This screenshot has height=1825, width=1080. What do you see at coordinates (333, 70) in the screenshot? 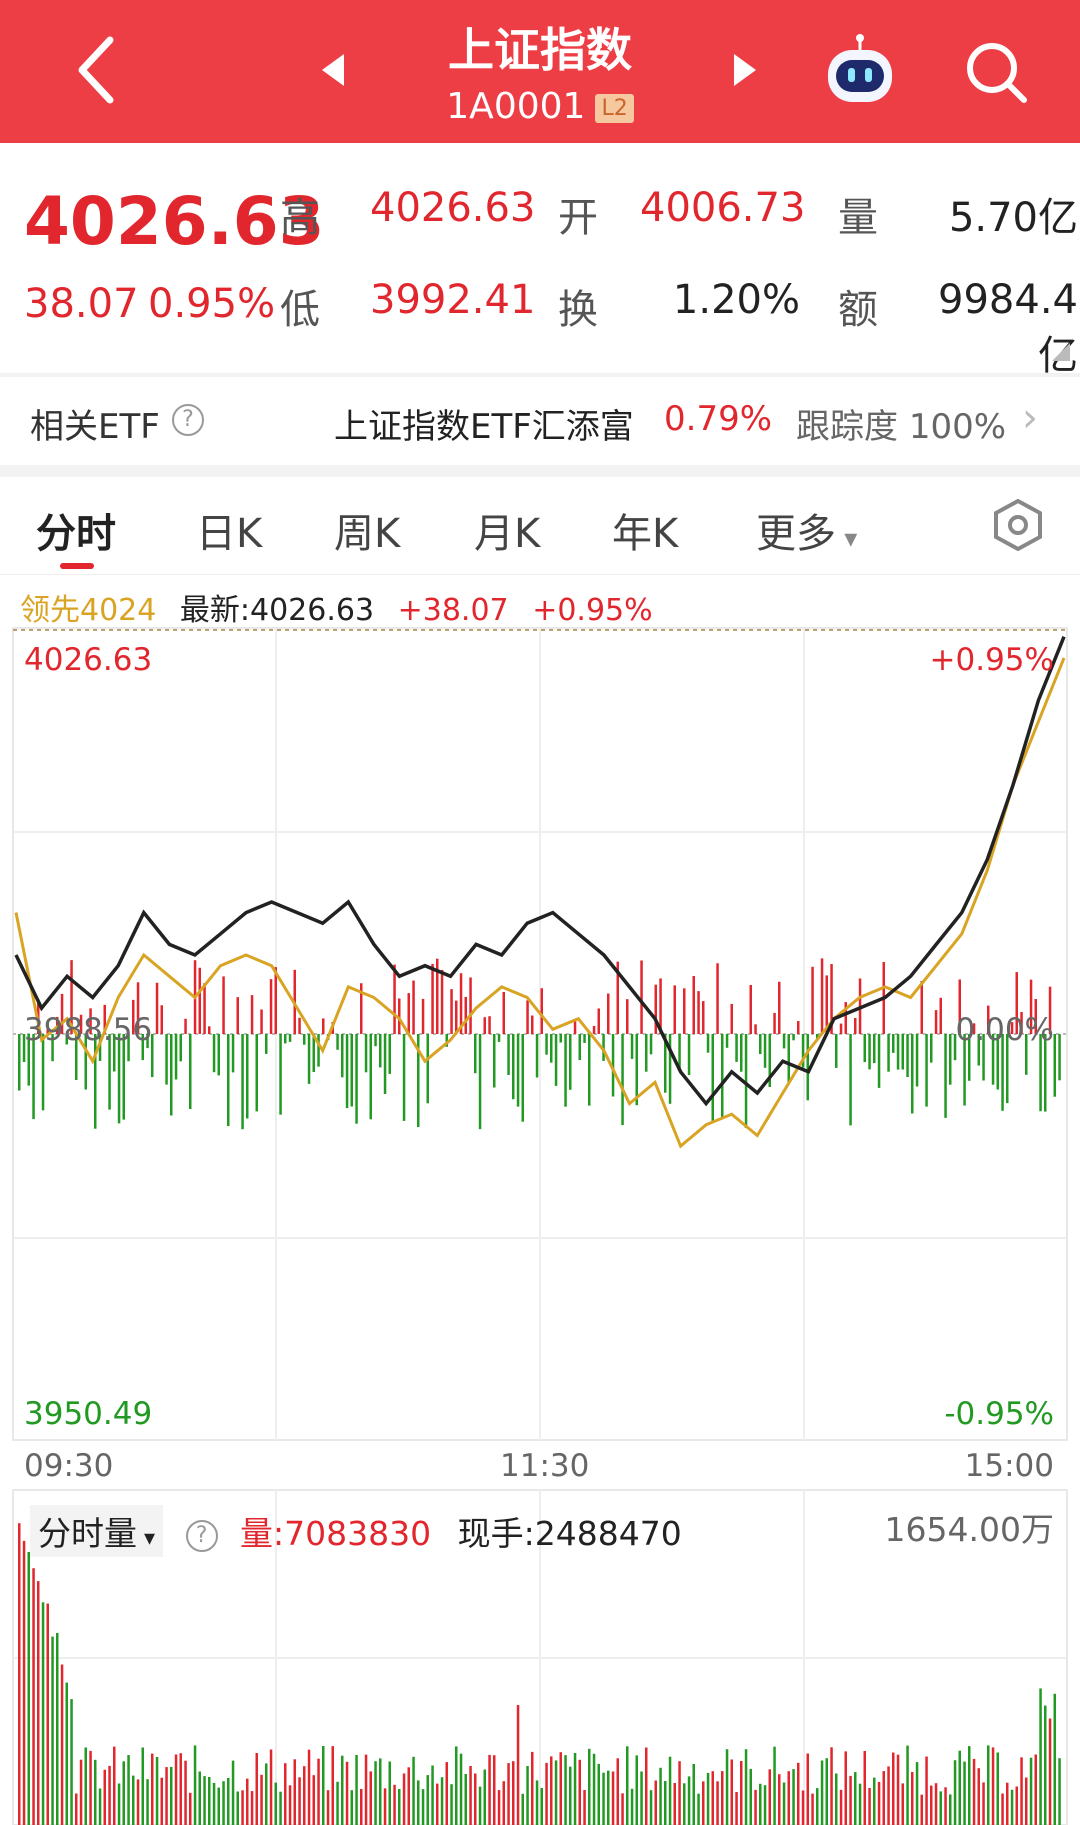
I see `prev-stock-icon` at bounding box center [333, 70].